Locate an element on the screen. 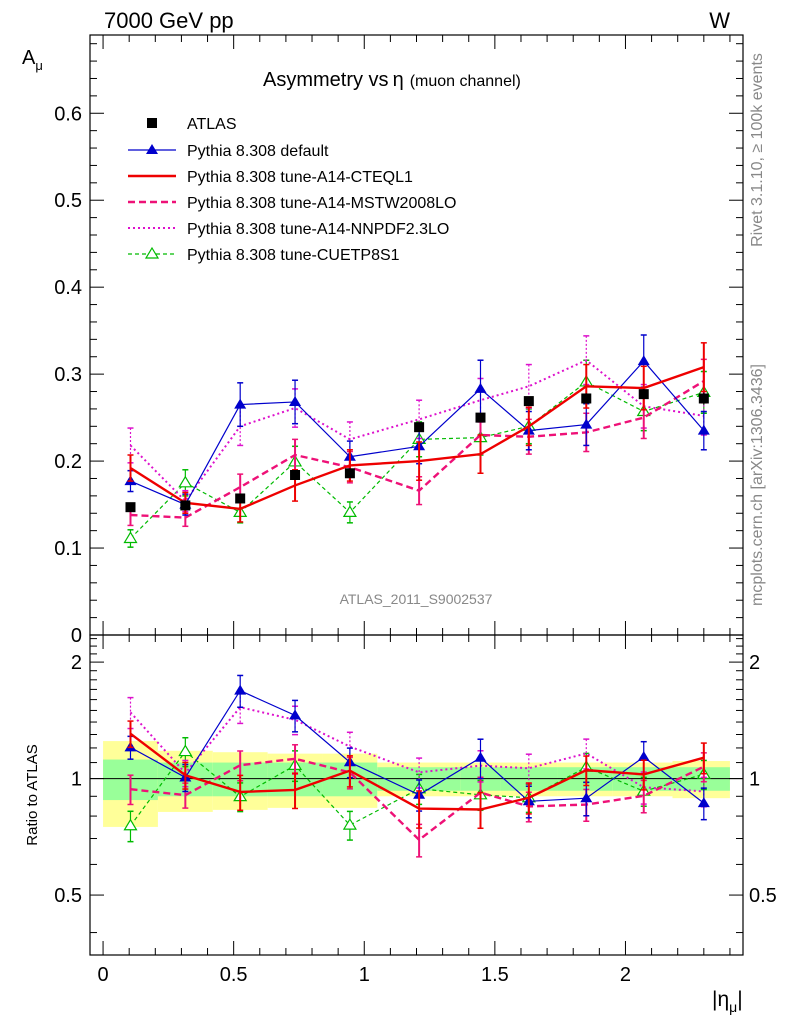 This screenshot has width=786, height=1024. ratio-ylabel: Ratio to ATLAS is located at coordinates (32, 794).